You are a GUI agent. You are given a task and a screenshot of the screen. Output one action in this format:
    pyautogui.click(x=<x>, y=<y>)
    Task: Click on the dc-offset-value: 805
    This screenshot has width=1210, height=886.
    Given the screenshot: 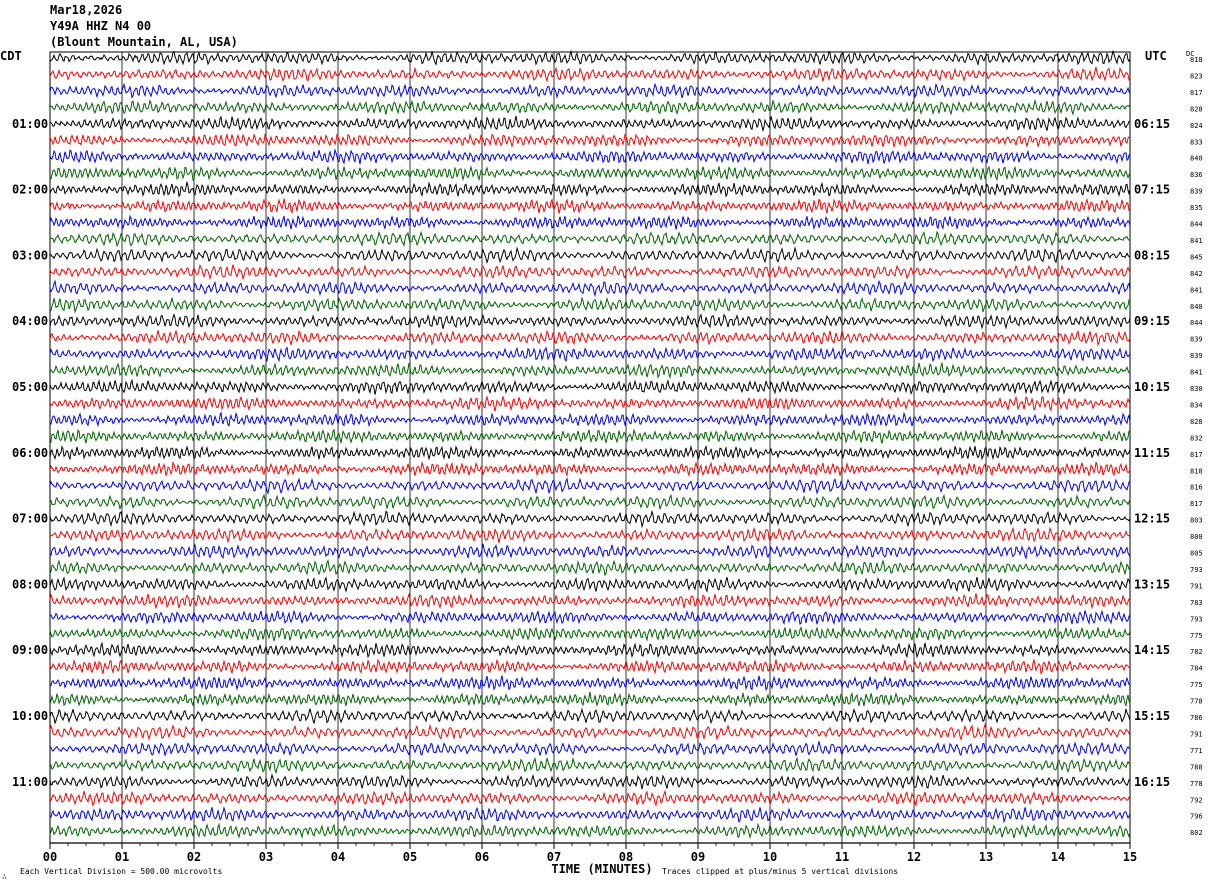 What is the action you would take?
    pyautogui.click(x=1196, y=554)
    